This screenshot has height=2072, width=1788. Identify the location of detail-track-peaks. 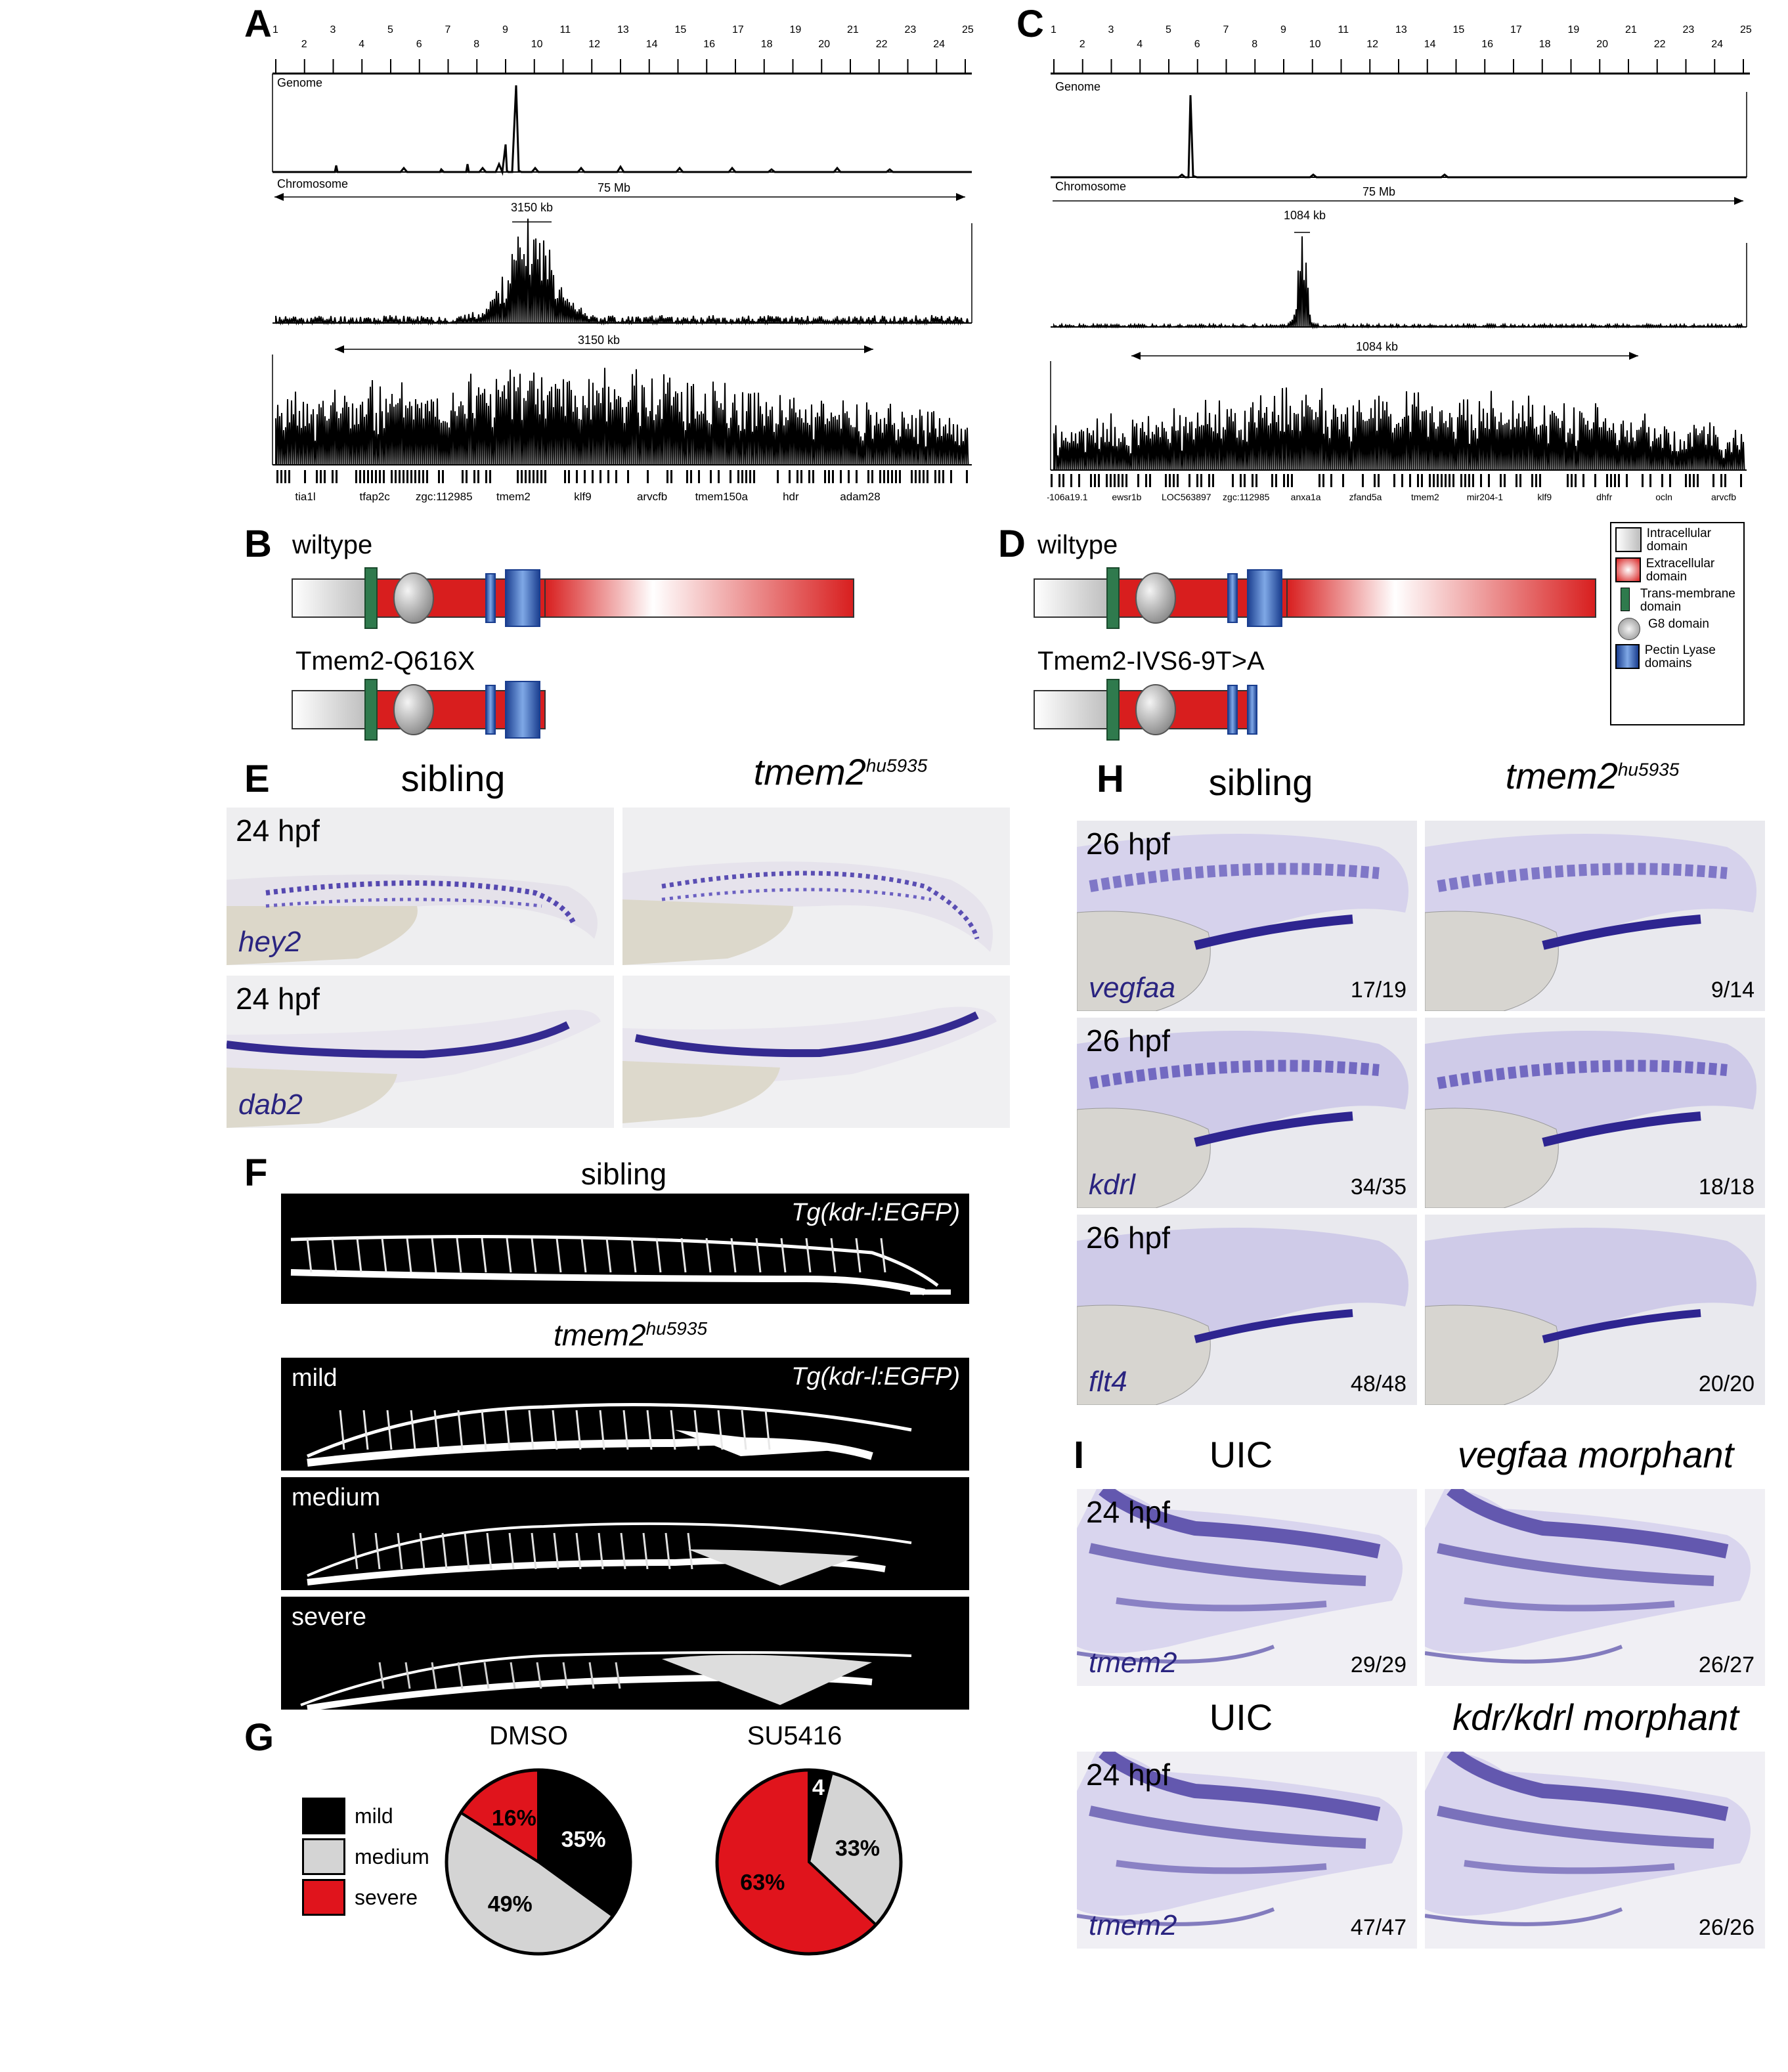
(1399, 429).